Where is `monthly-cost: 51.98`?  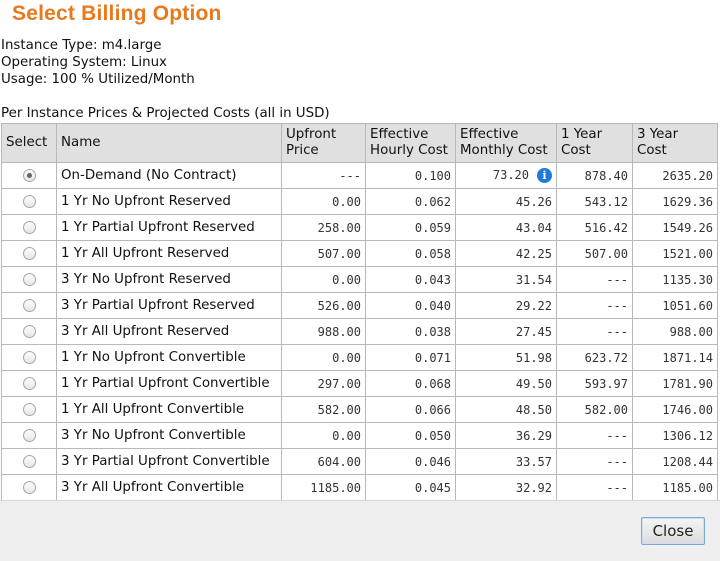
monthly-cost: 51.98 is located at coordinates (533, 357).